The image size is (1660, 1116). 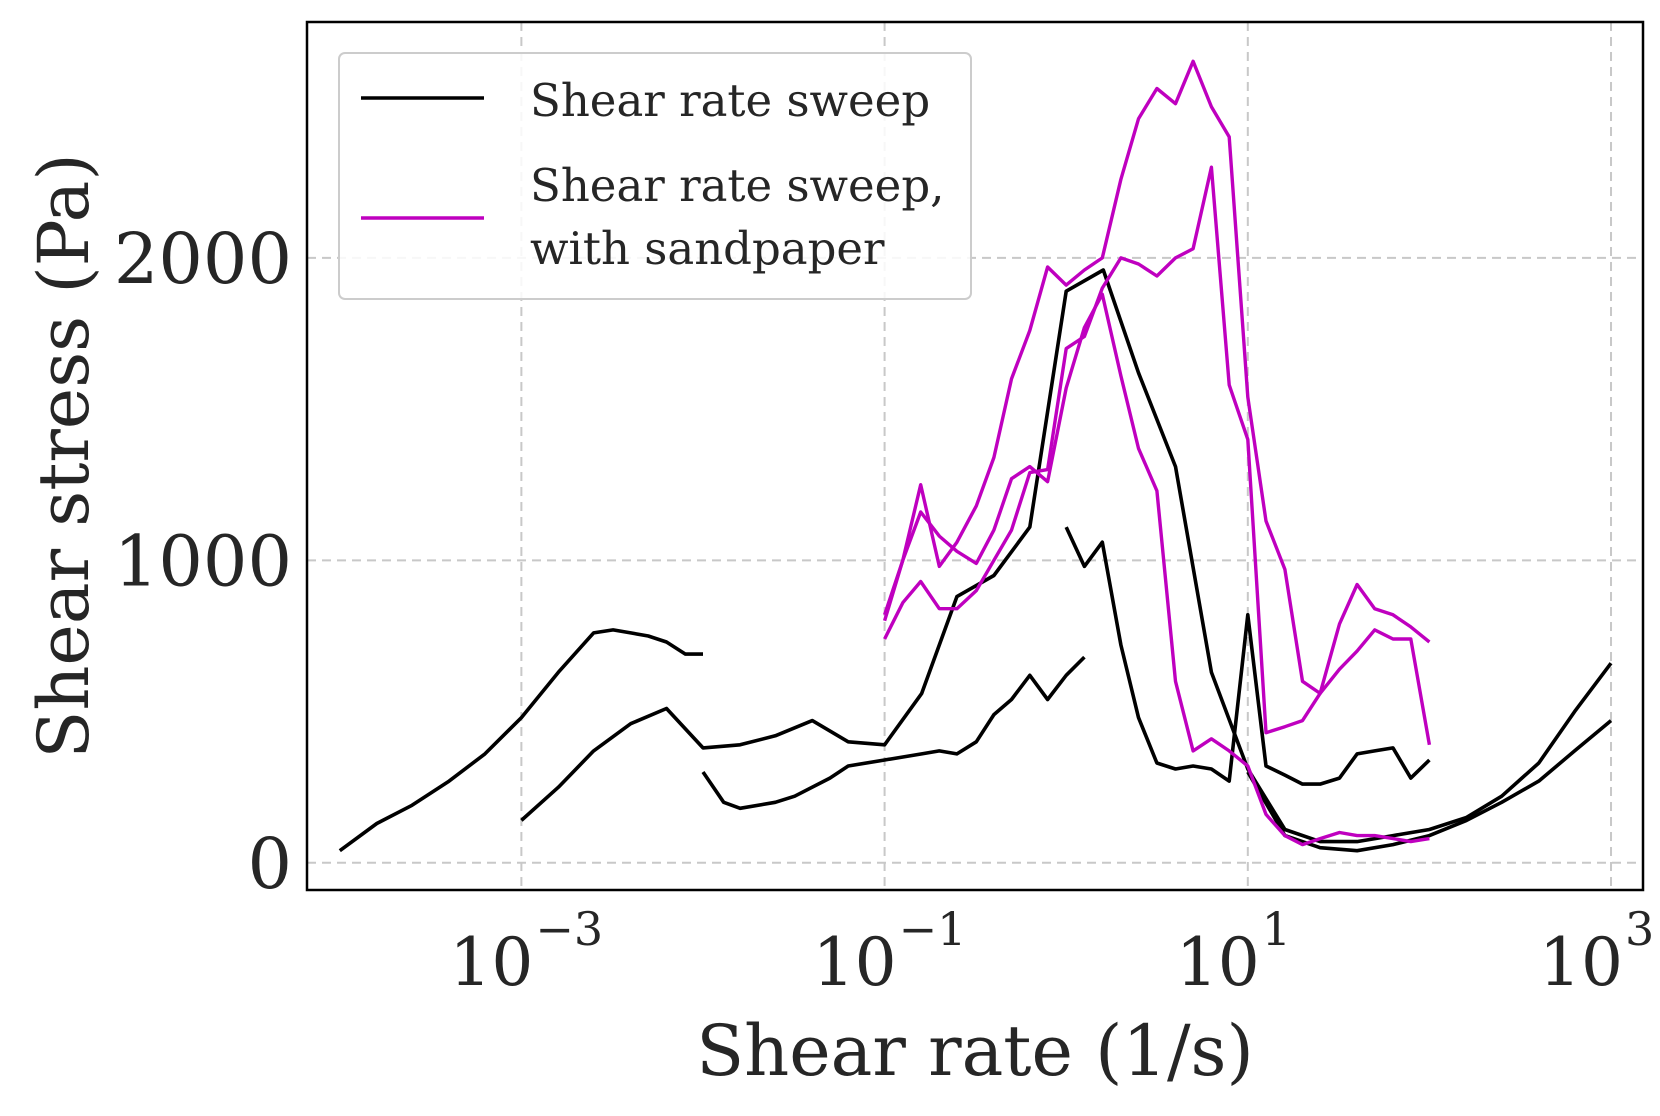 What do you see at coordinates (933, 929) in the screenshot?
I see `x-tick-exponent: −1` at bounding box center [933, 929].